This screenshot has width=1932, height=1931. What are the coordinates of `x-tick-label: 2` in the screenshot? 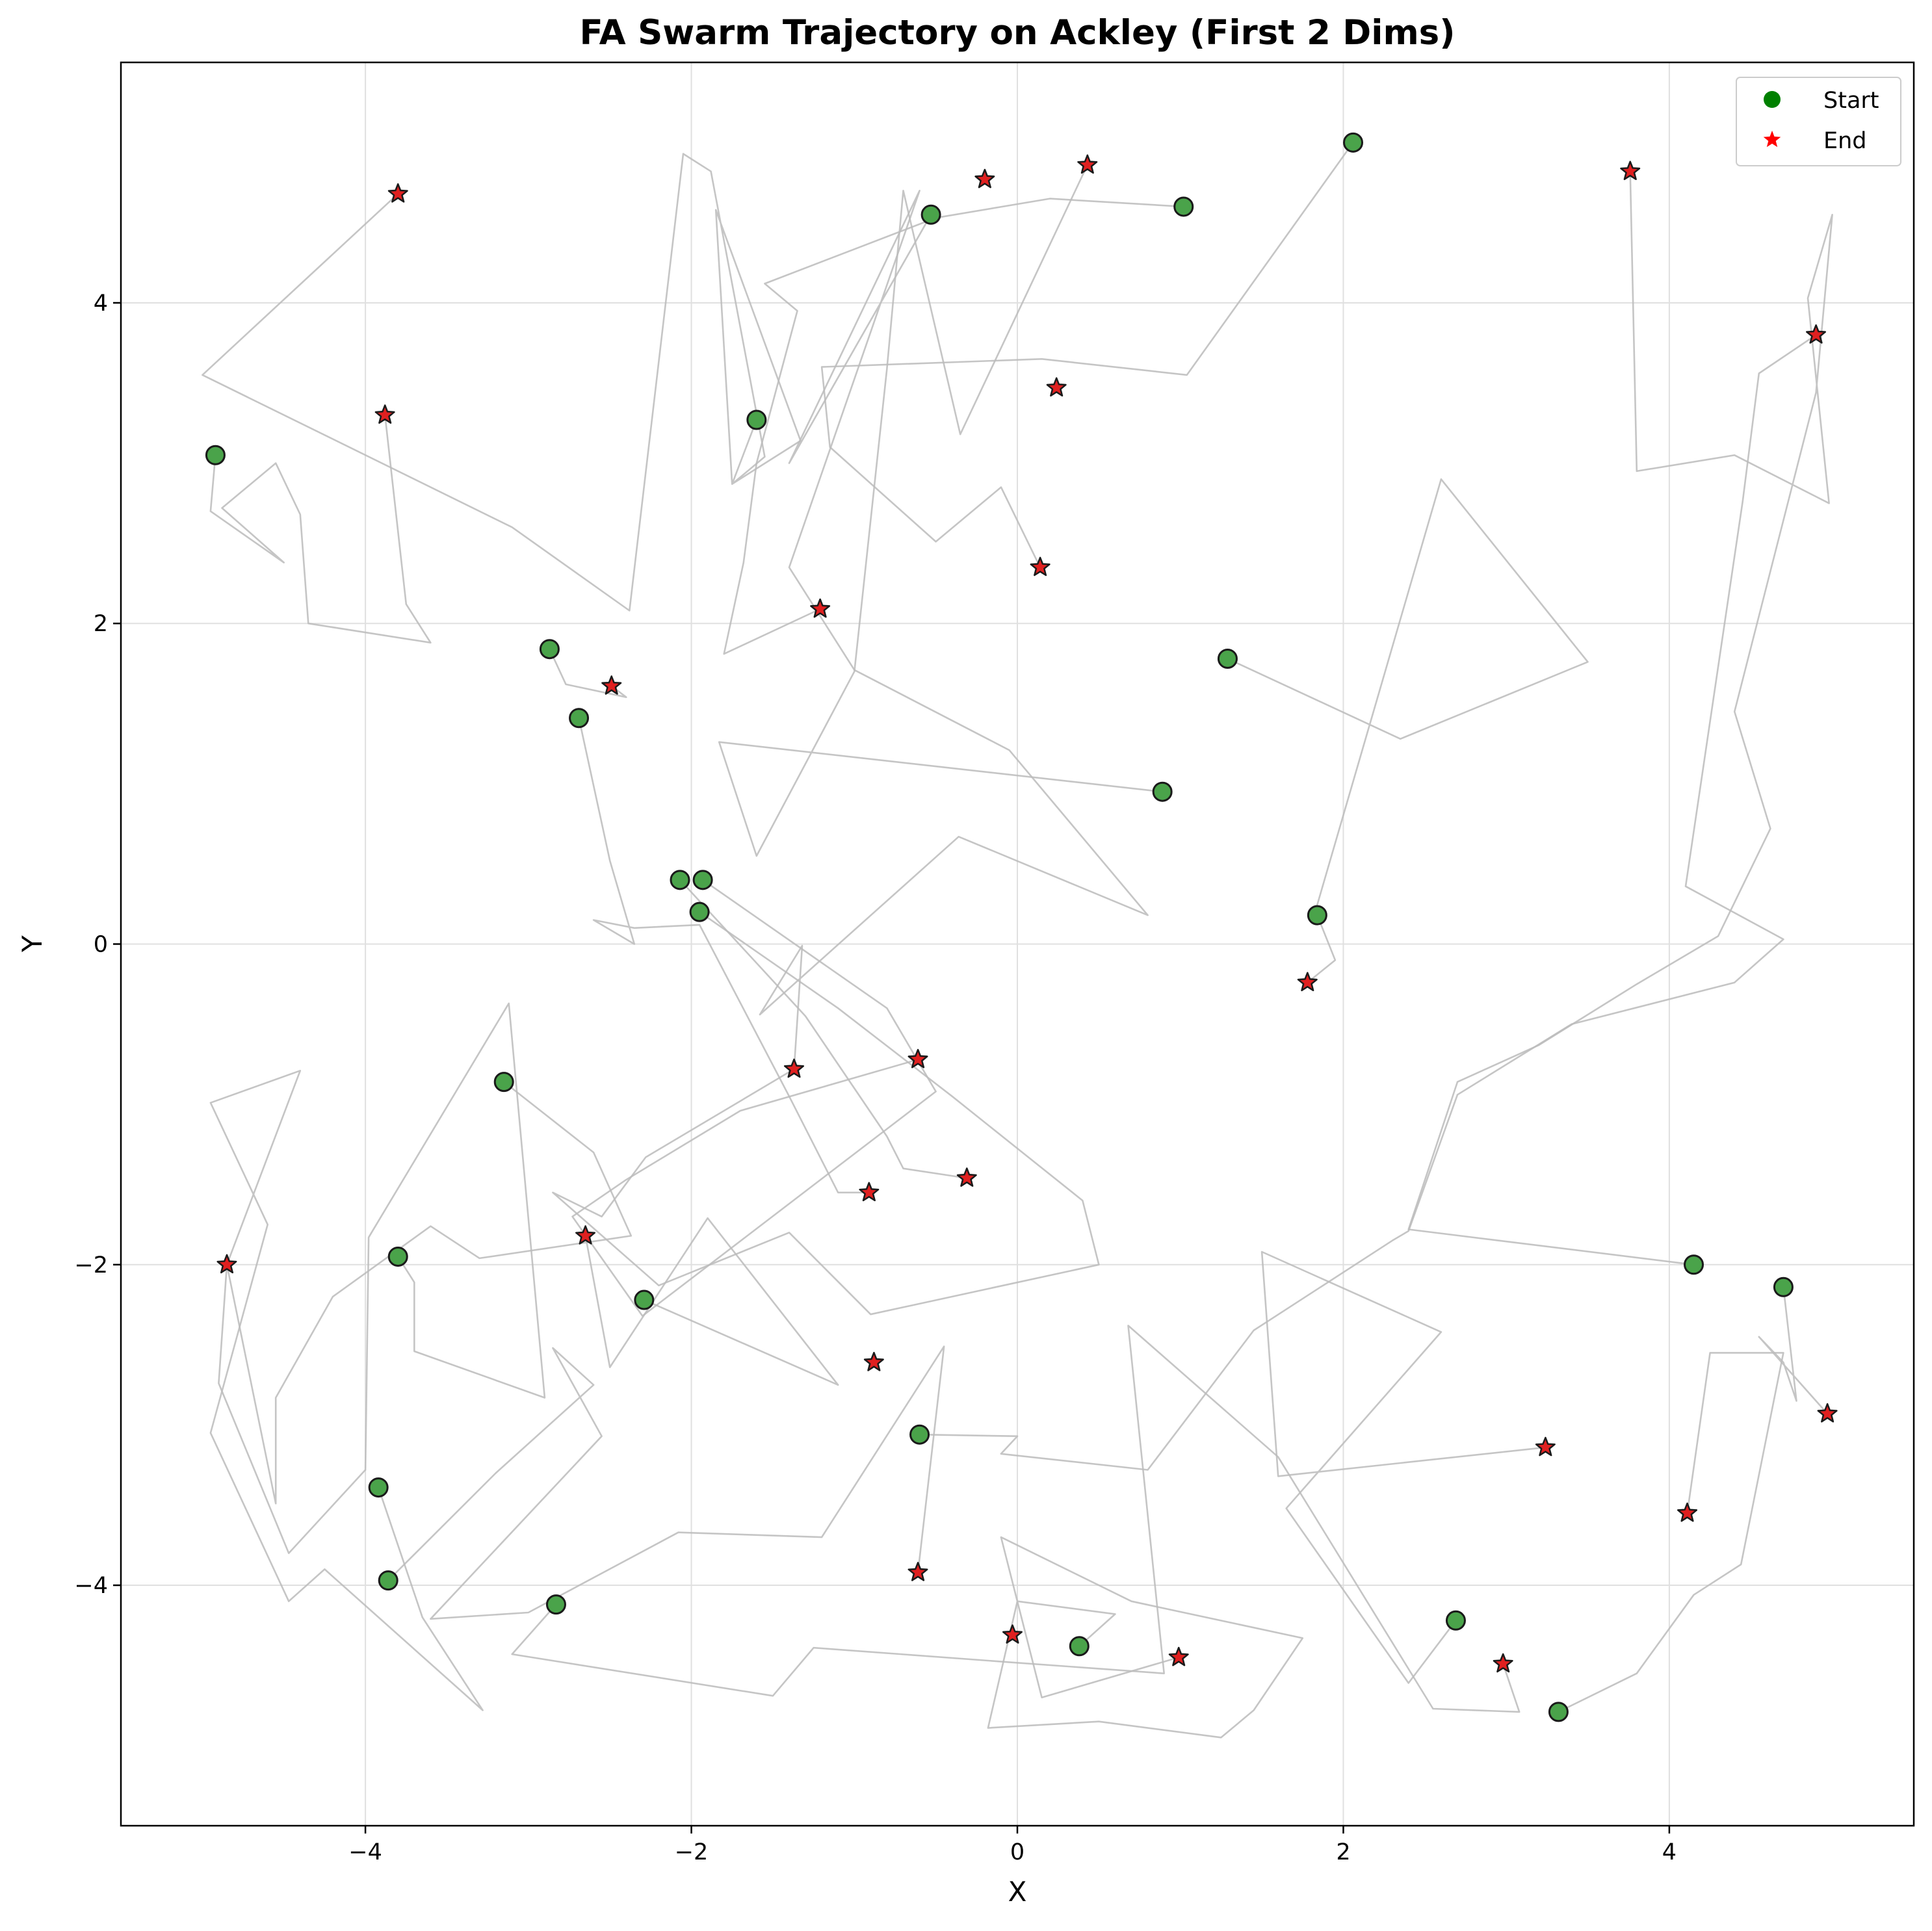 It's located at (1343, 1852).